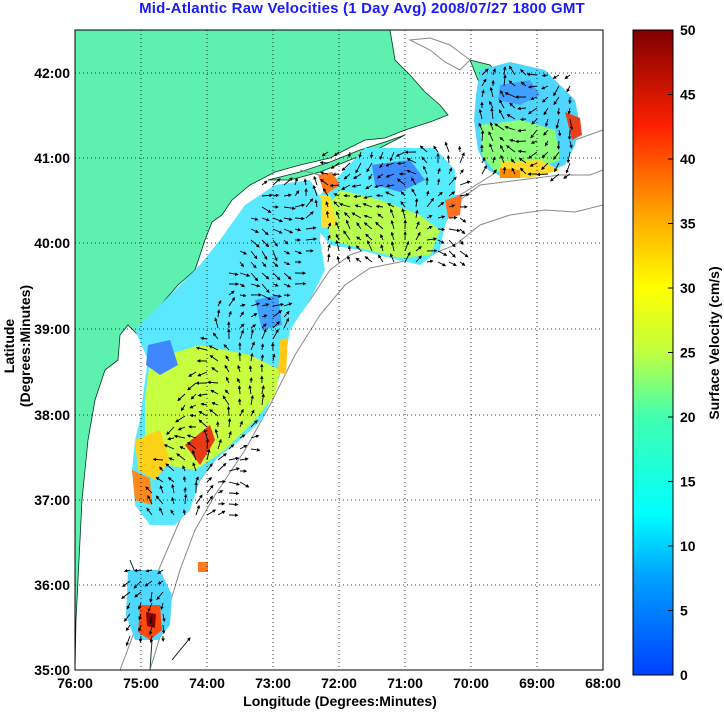  I want to click on y-tick-label: 41:00, so click(52, 158).